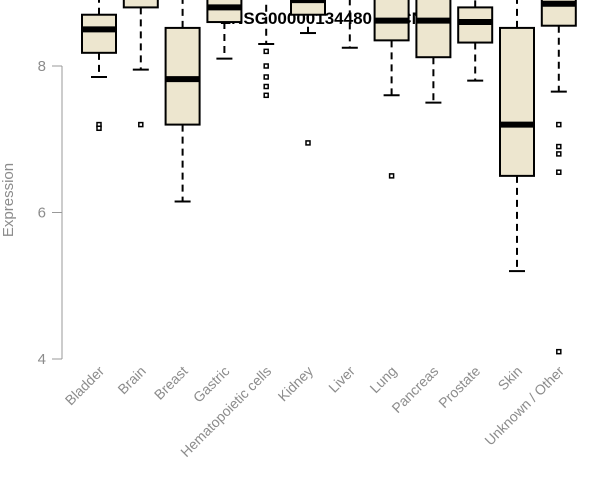  What do you see at coordinates (42, 66) in the screenshot?
I see `y-tick-label: 8` at bounding box center [42, 66].